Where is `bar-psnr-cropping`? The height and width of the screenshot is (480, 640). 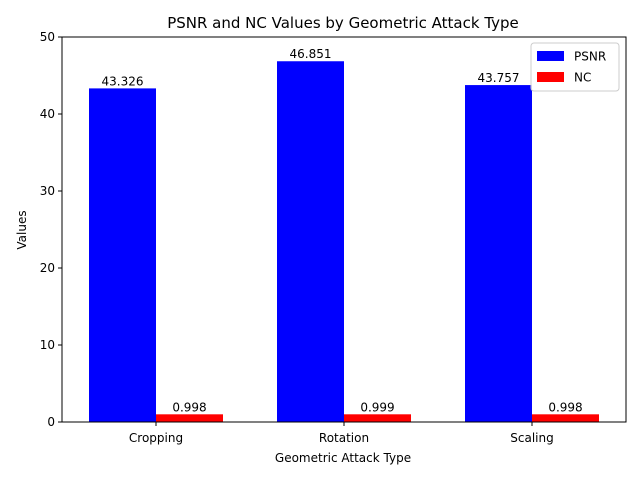
bar-psnr-cropping is located at coordinates (122, 255).